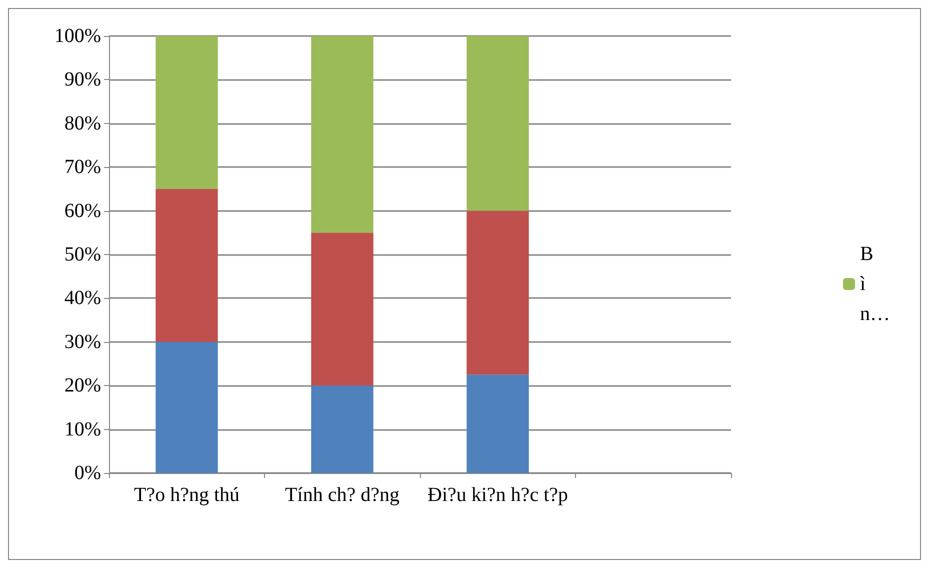 The width and height of the screenshot is (931, 570). I want to click on x-tick-label: Đi?u ki?n h?c t?p, so click(498, 495).